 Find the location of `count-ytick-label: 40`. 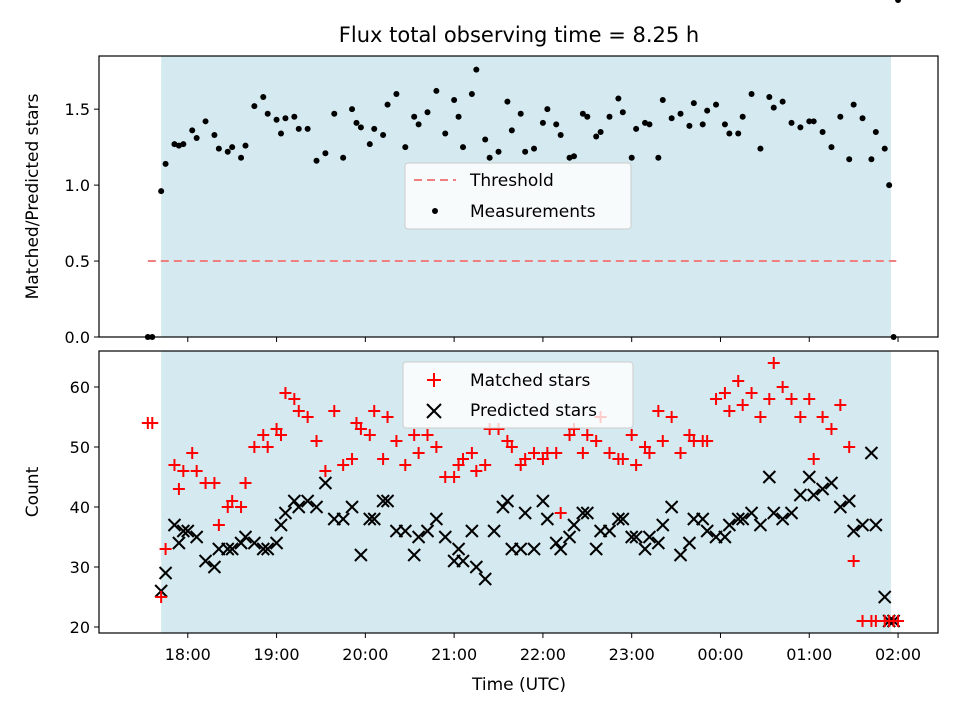

count-ytick-label: 40 is located at coordinates (80, 507).